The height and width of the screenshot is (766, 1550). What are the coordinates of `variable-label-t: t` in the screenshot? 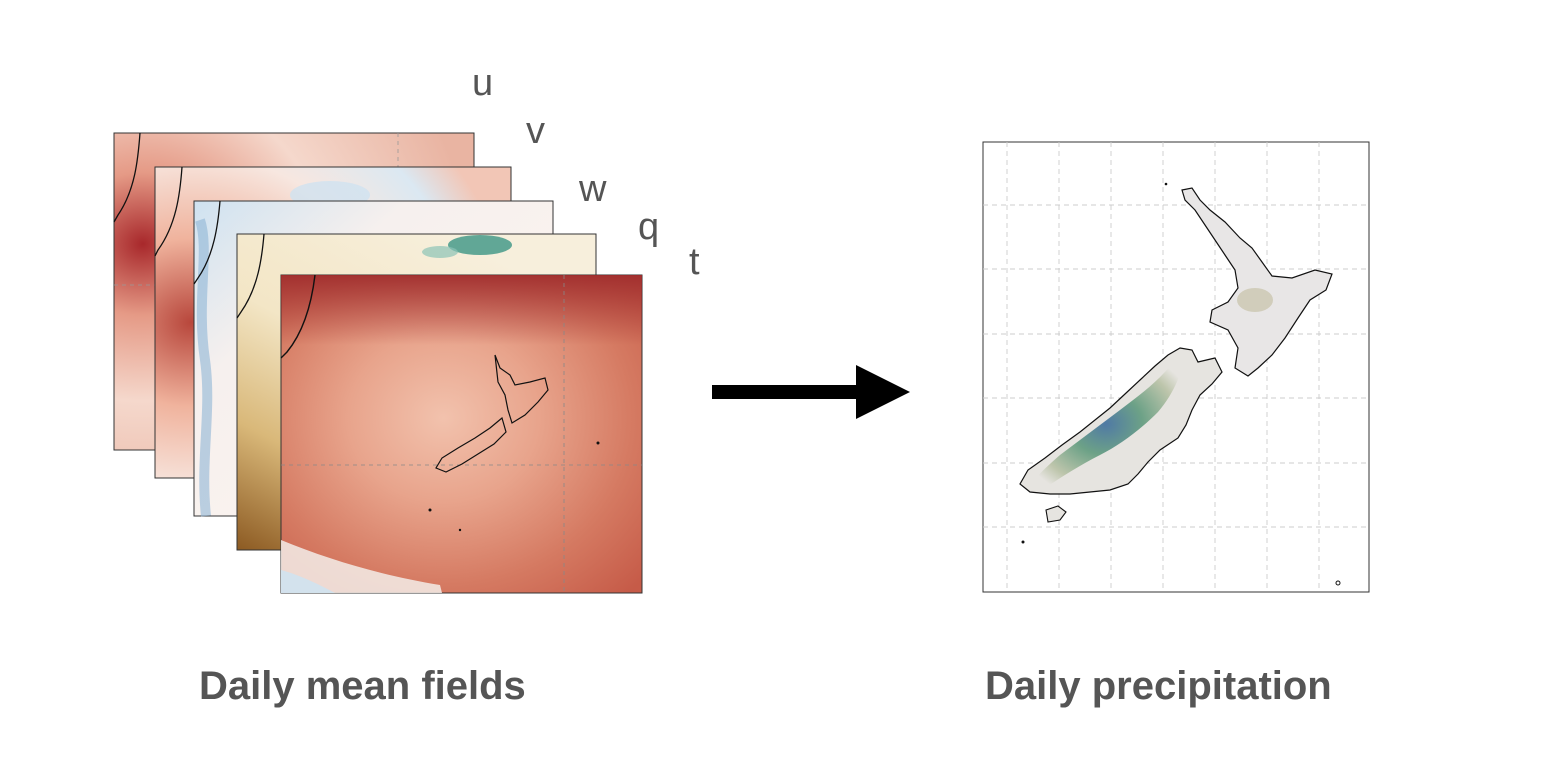 It's located at (694, 262).